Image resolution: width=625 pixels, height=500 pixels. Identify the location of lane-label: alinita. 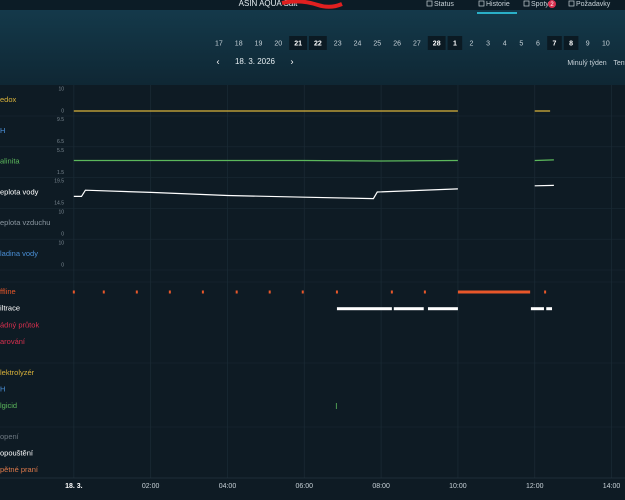
(10, 161).